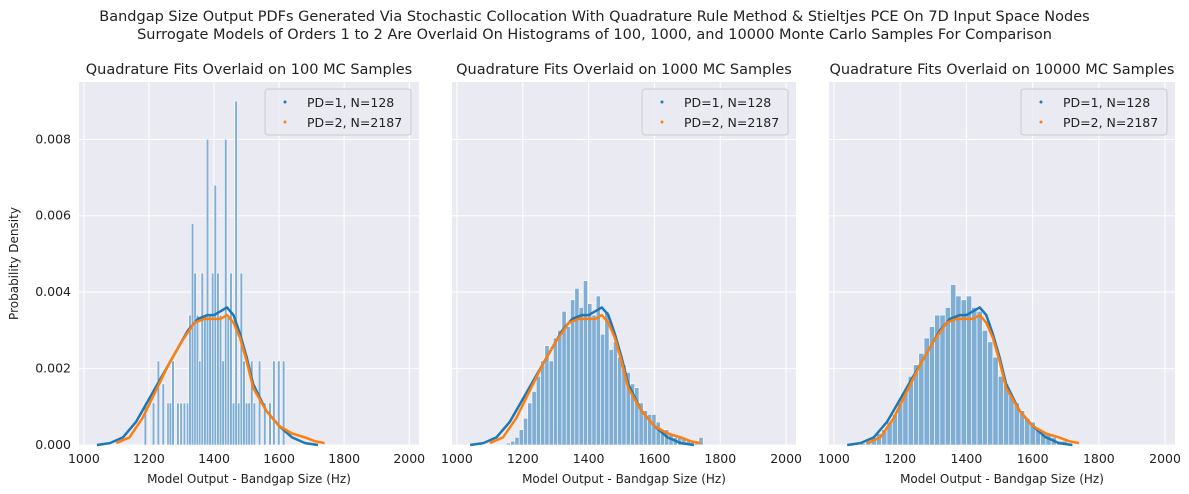 The image size is (1189, 494). What do you see at coordinates (53, 291) in the screenshot?
I see `y-tick-label: 0.004` at bounding box center [53, 291].